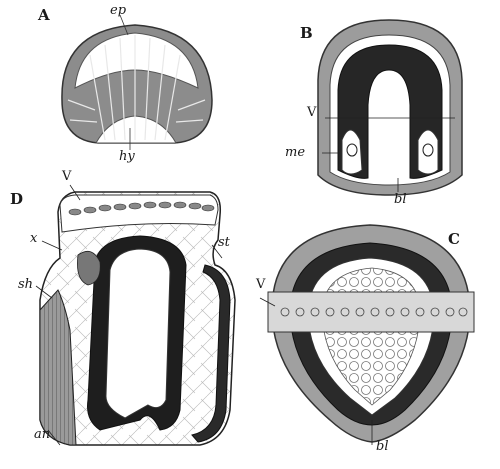  What do you see at coordinates (295, 152) in the screenshot?
I see `label-b-me: me` at bounding box center [295, 152].